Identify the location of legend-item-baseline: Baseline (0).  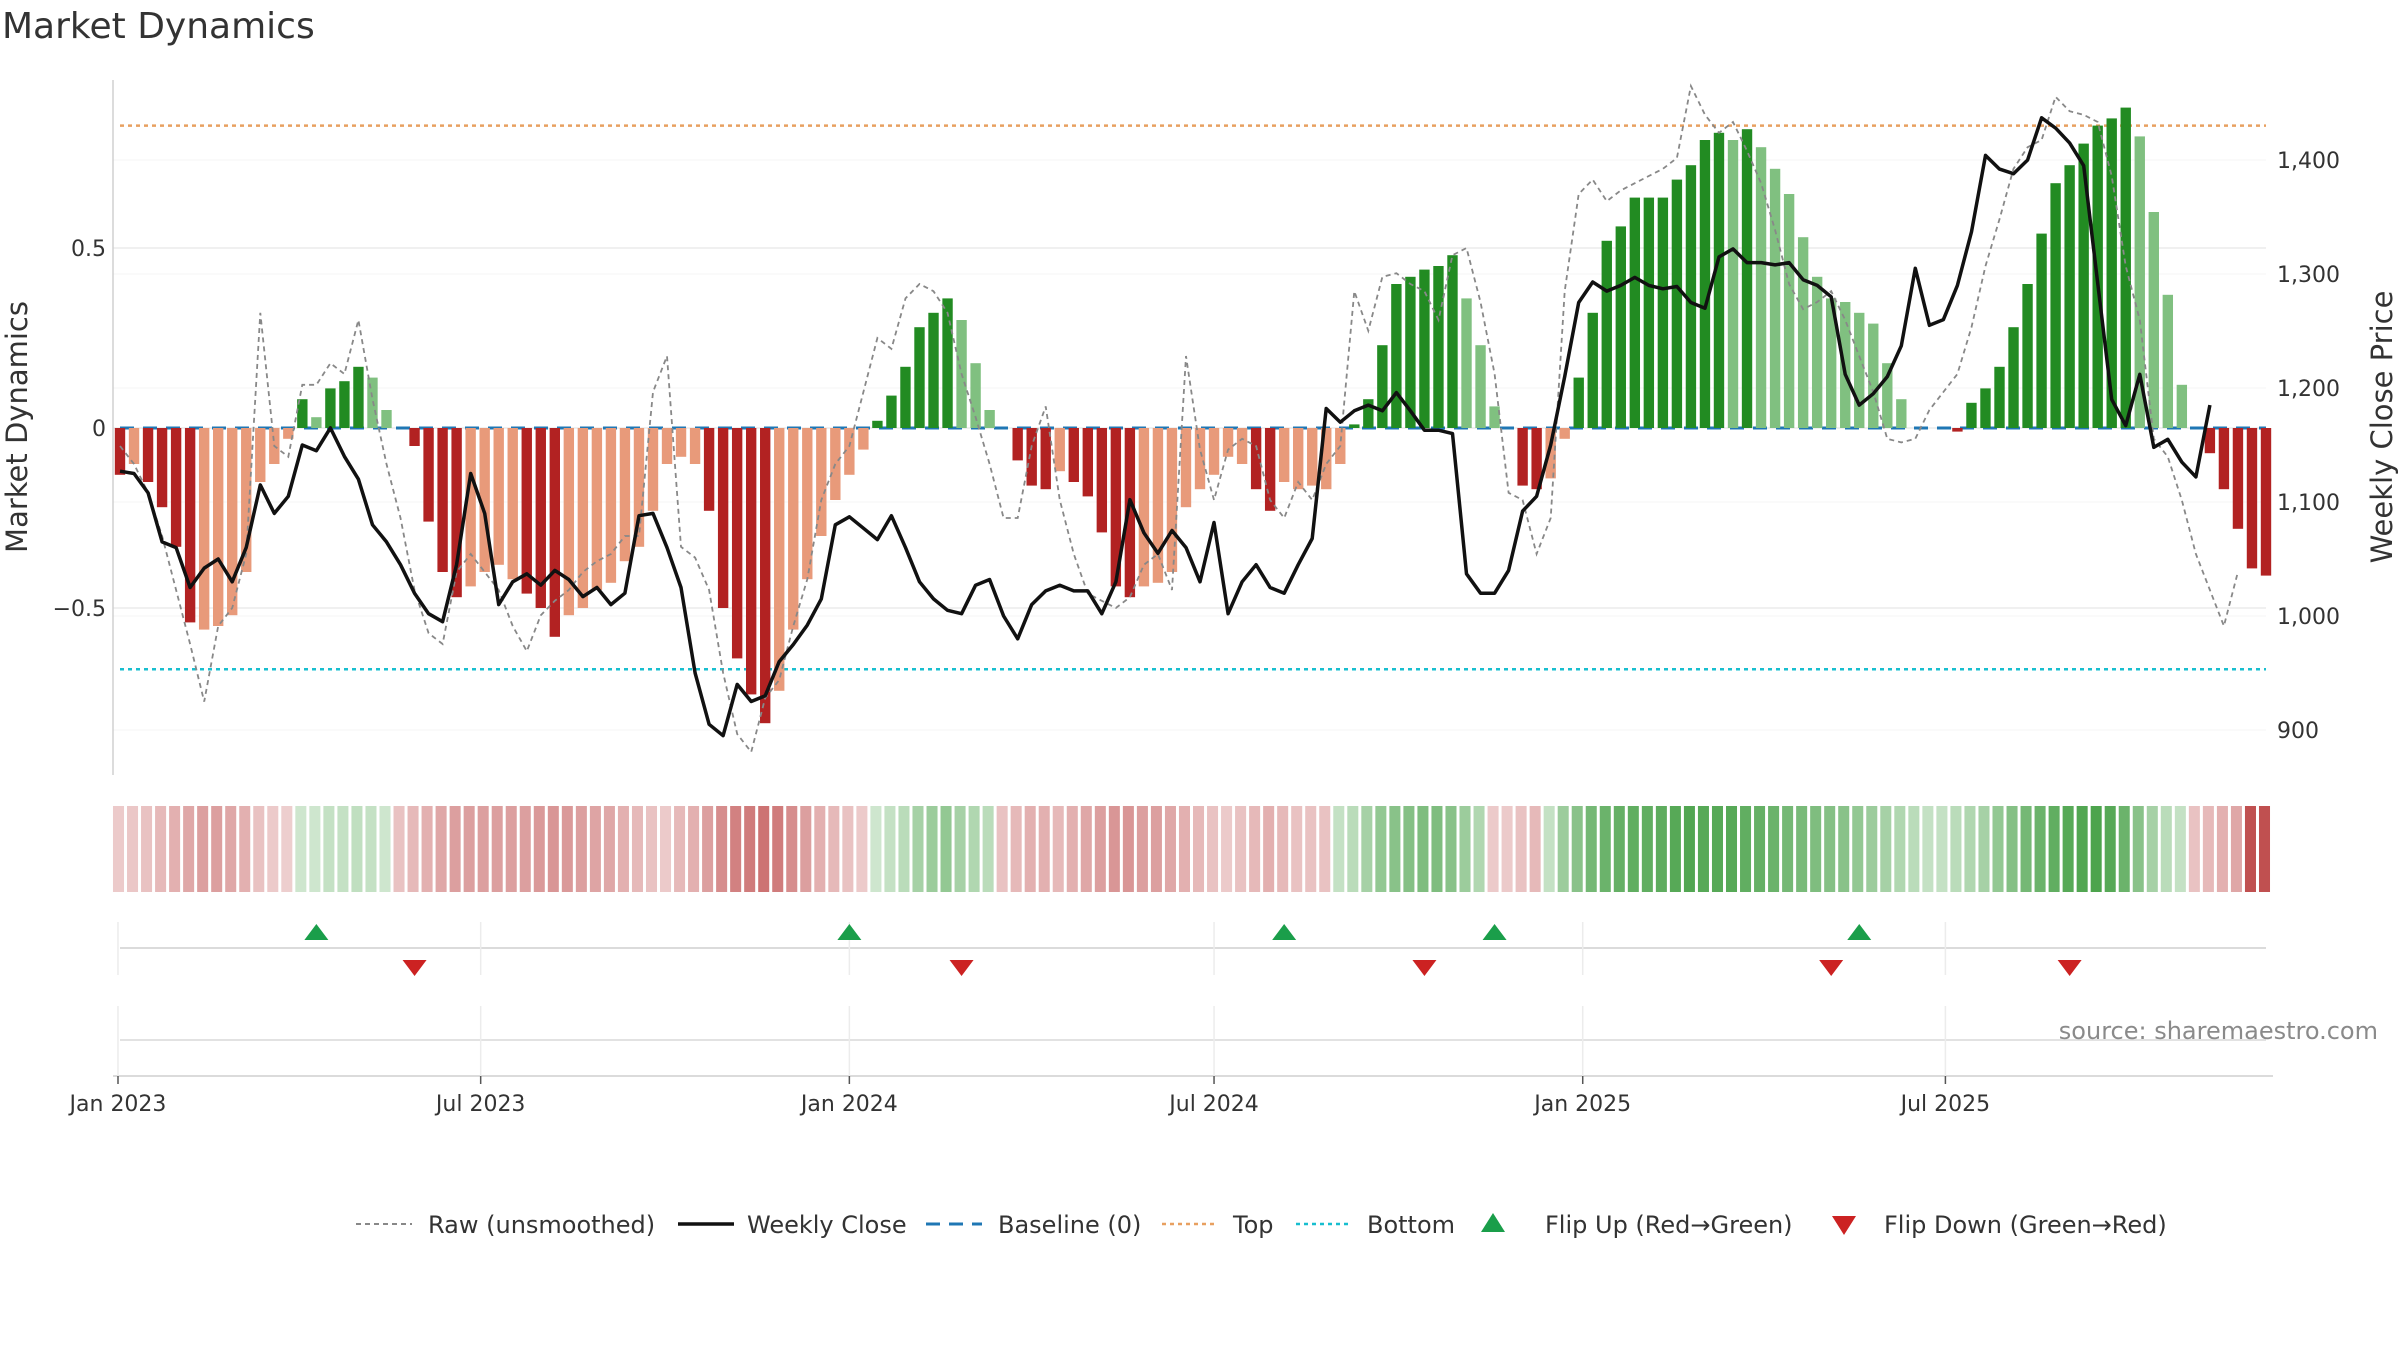
(1033, 1225).